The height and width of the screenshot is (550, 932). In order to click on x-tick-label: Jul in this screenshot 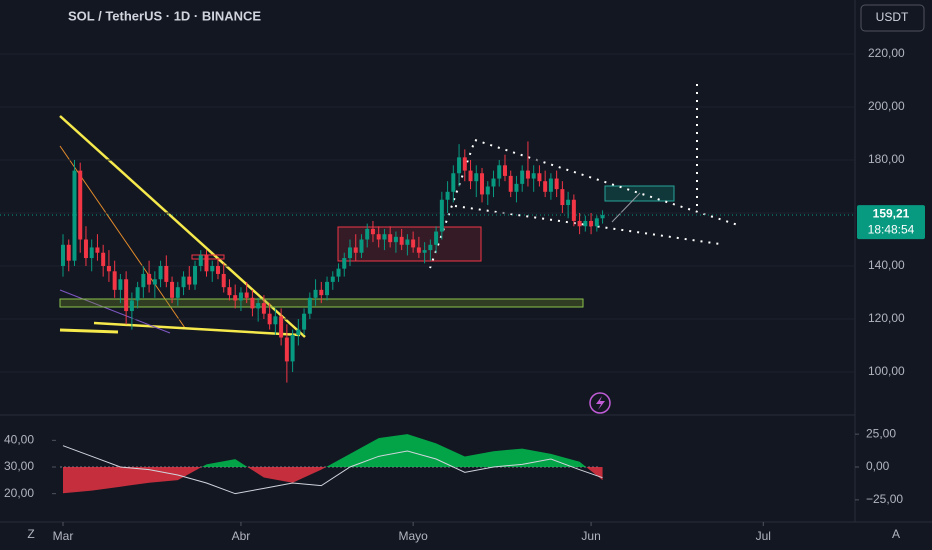, I will do `click(763, 536)`.